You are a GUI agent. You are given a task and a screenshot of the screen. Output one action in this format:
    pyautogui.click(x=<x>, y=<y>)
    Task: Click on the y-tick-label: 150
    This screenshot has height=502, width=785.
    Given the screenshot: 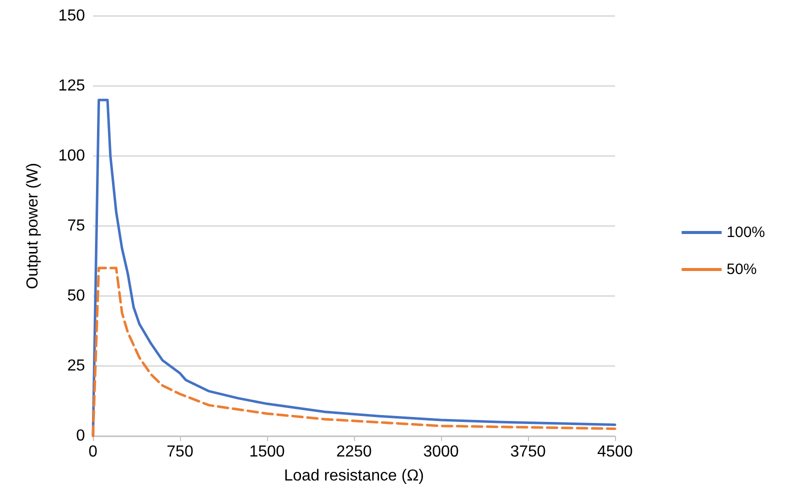 What is the action you would take?
    pyautogui.click(x=72, y=16)
    